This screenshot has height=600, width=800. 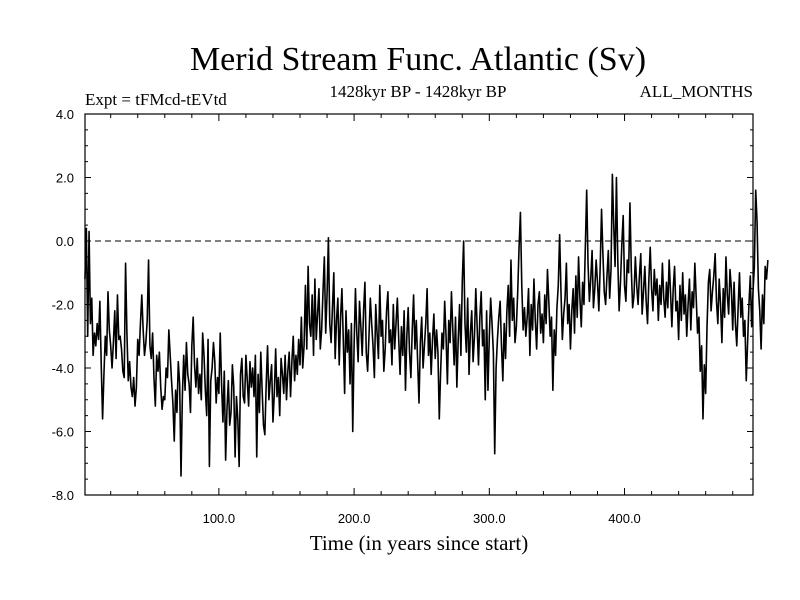 I want to click on y-tick-label: 4.0, so click(x=65, y=114).